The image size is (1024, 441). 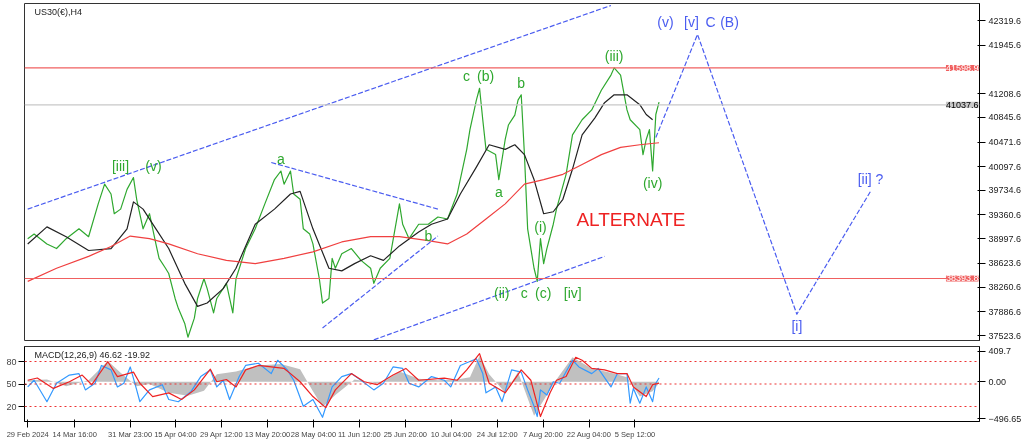 I want to click on y-tick-label: 39360.6, so click(x=1005, y=214).